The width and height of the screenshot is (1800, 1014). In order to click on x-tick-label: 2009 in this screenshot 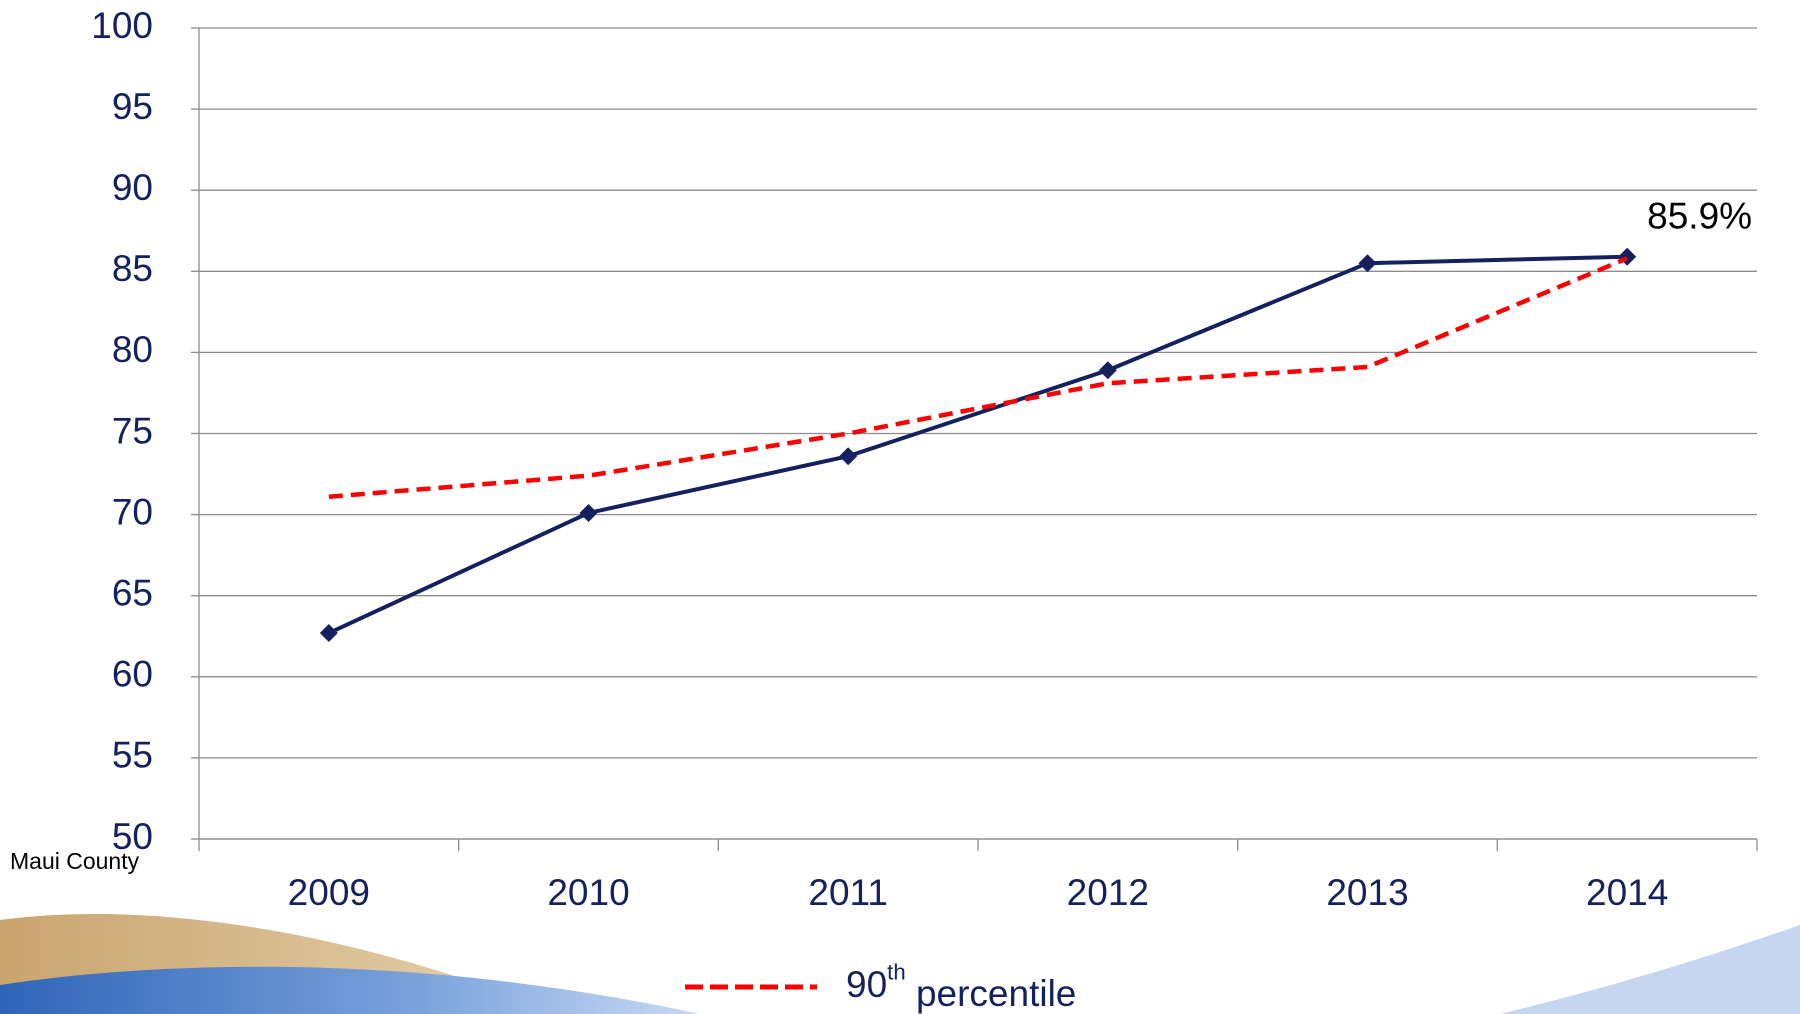, I will do `click(329, 892)`.